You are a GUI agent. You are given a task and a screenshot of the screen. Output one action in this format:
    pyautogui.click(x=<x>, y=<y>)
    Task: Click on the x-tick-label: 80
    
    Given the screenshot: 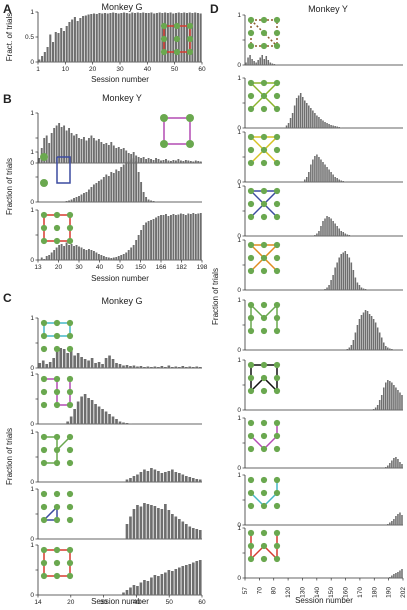 What is the action you would take?
    pyautogui.click(x=274, y=591)
    